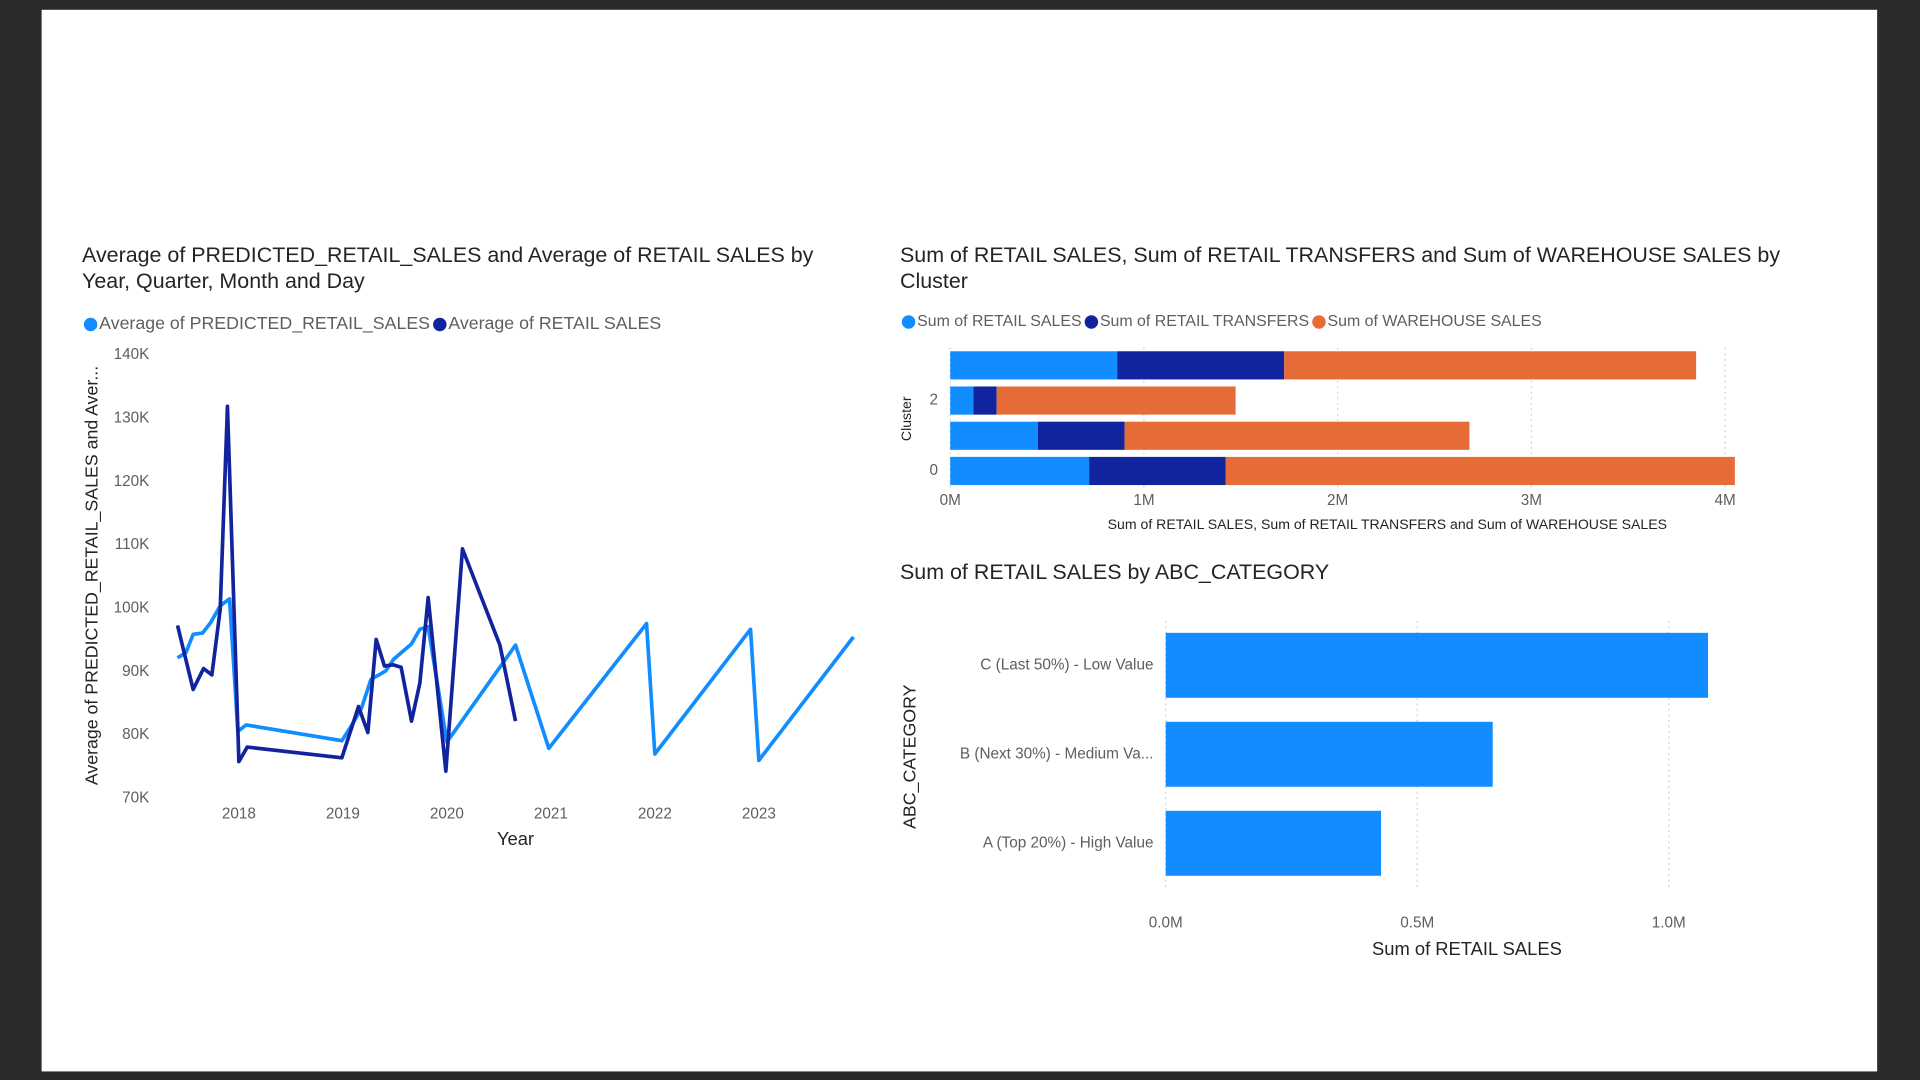  Describe the element at coordinates (136, 797) in the screenshot. I see `y-tick-label: 70K` at that location.